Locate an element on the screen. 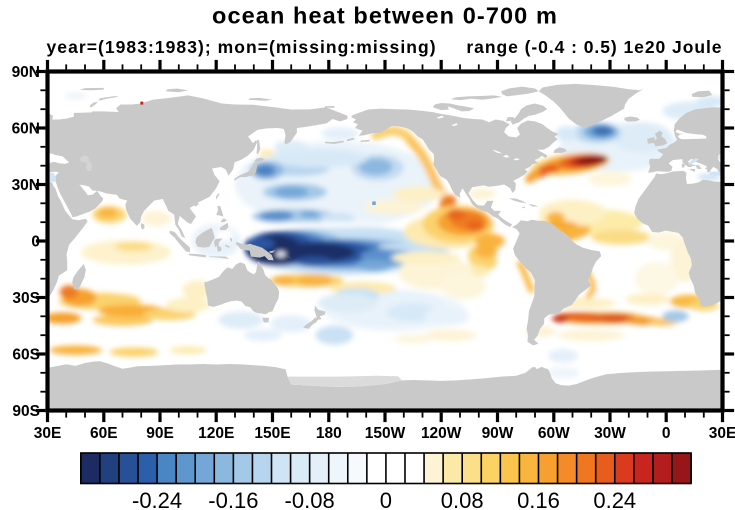  svg-text: 60S is located at coordinates (26, 355).